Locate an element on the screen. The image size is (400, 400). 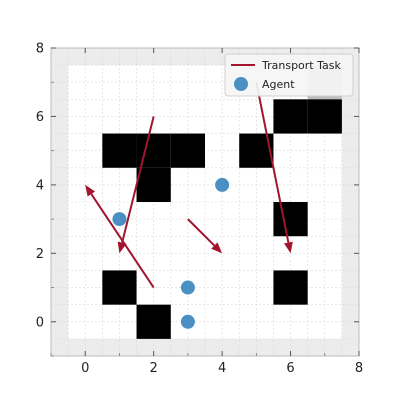
legend-agent-label: Agent is located at coordinates (278, 84).